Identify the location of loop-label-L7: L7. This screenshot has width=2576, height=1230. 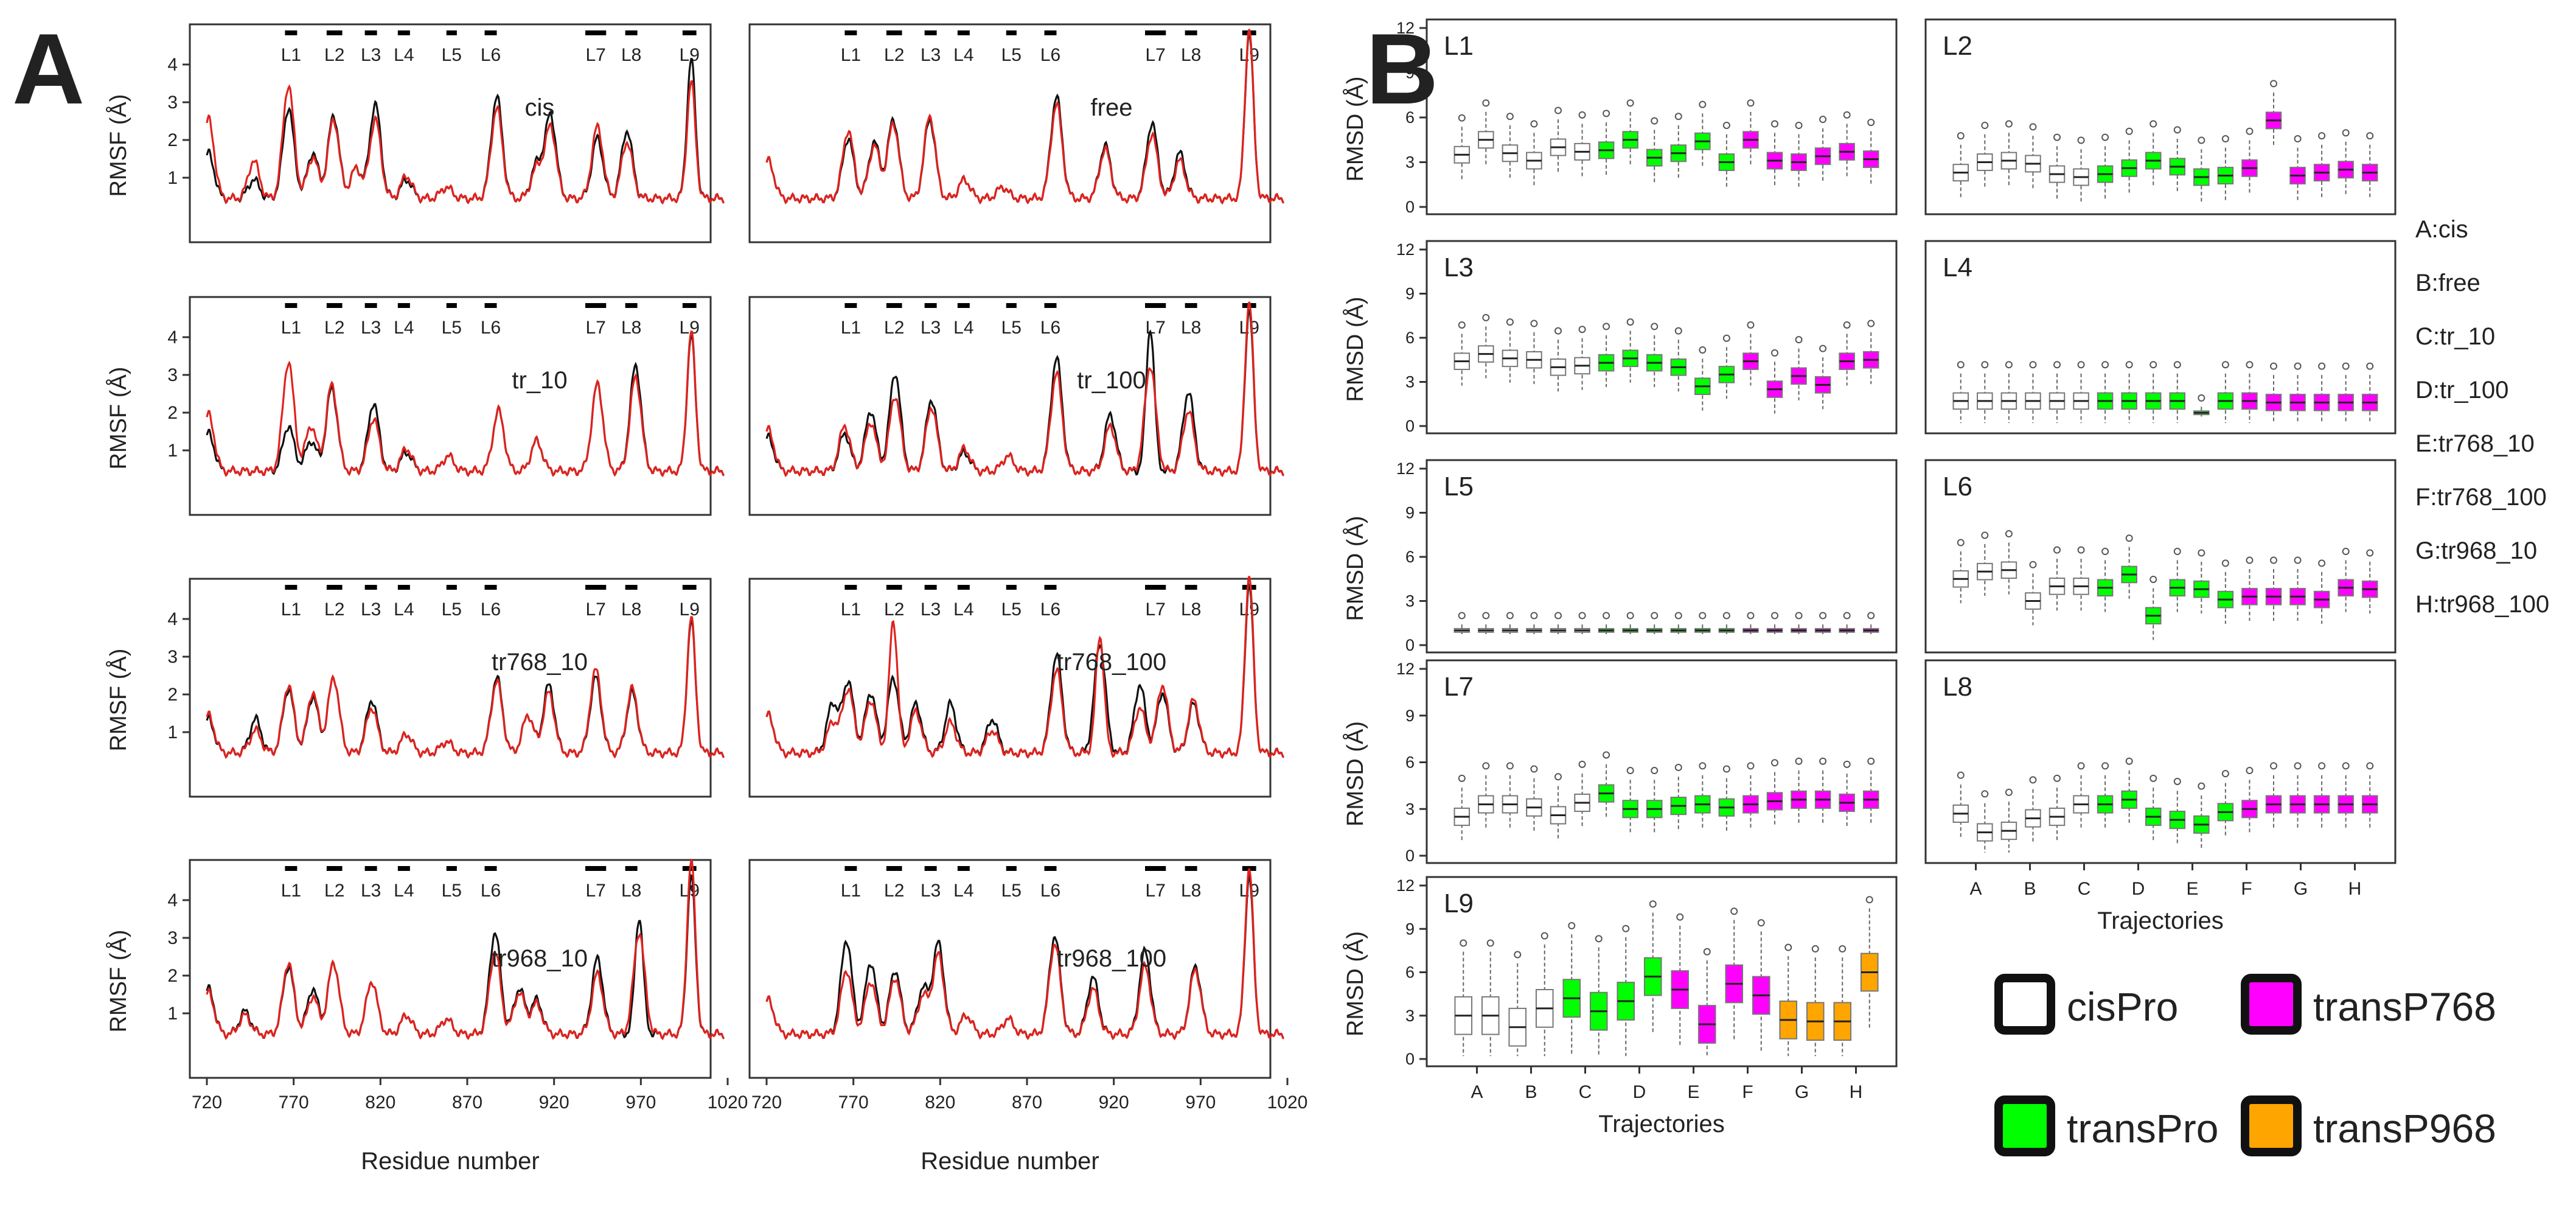
(1155, 609).